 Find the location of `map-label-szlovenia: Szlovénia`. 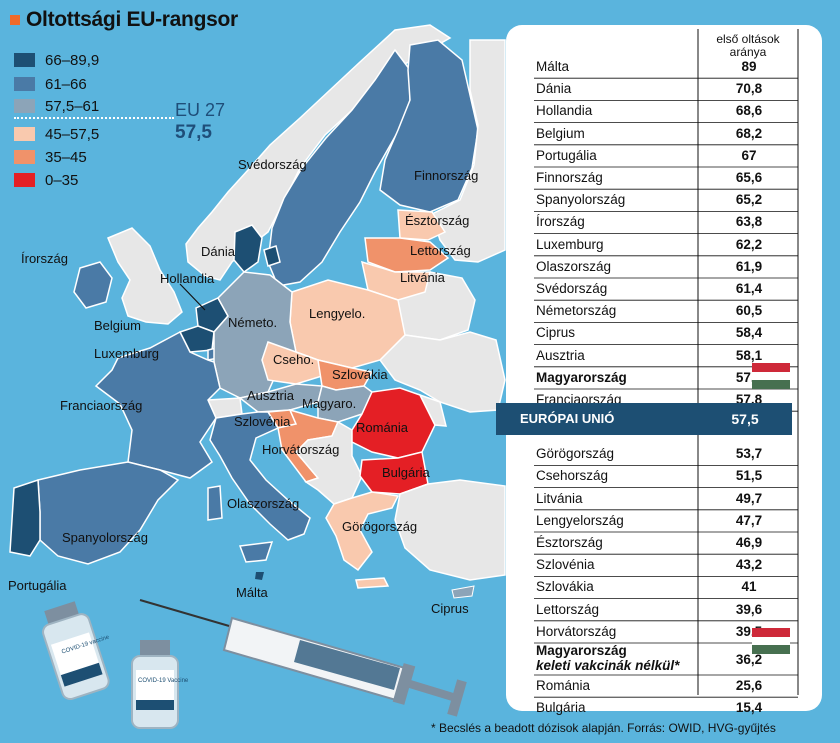

map-label-szlovenia: Szlovénia is located at coordinates (262, 421).